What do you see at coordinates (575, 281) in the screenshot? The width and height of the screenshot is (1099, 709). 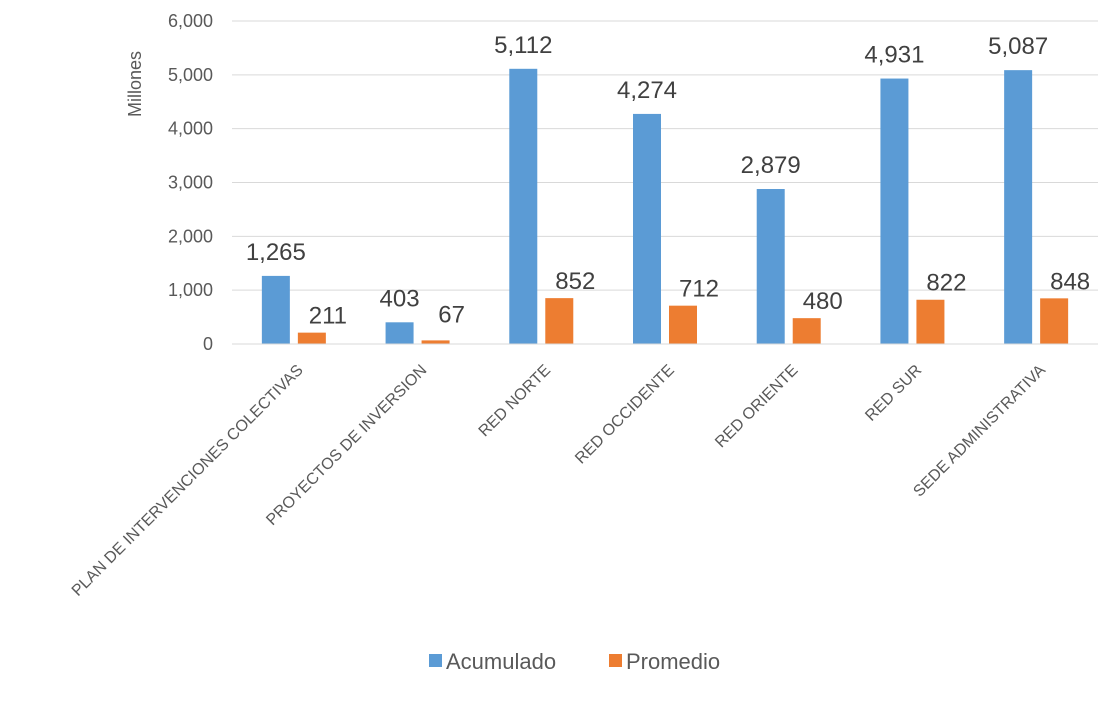 I see `data-label-promedio: 852` at bounding box center [575, 281].